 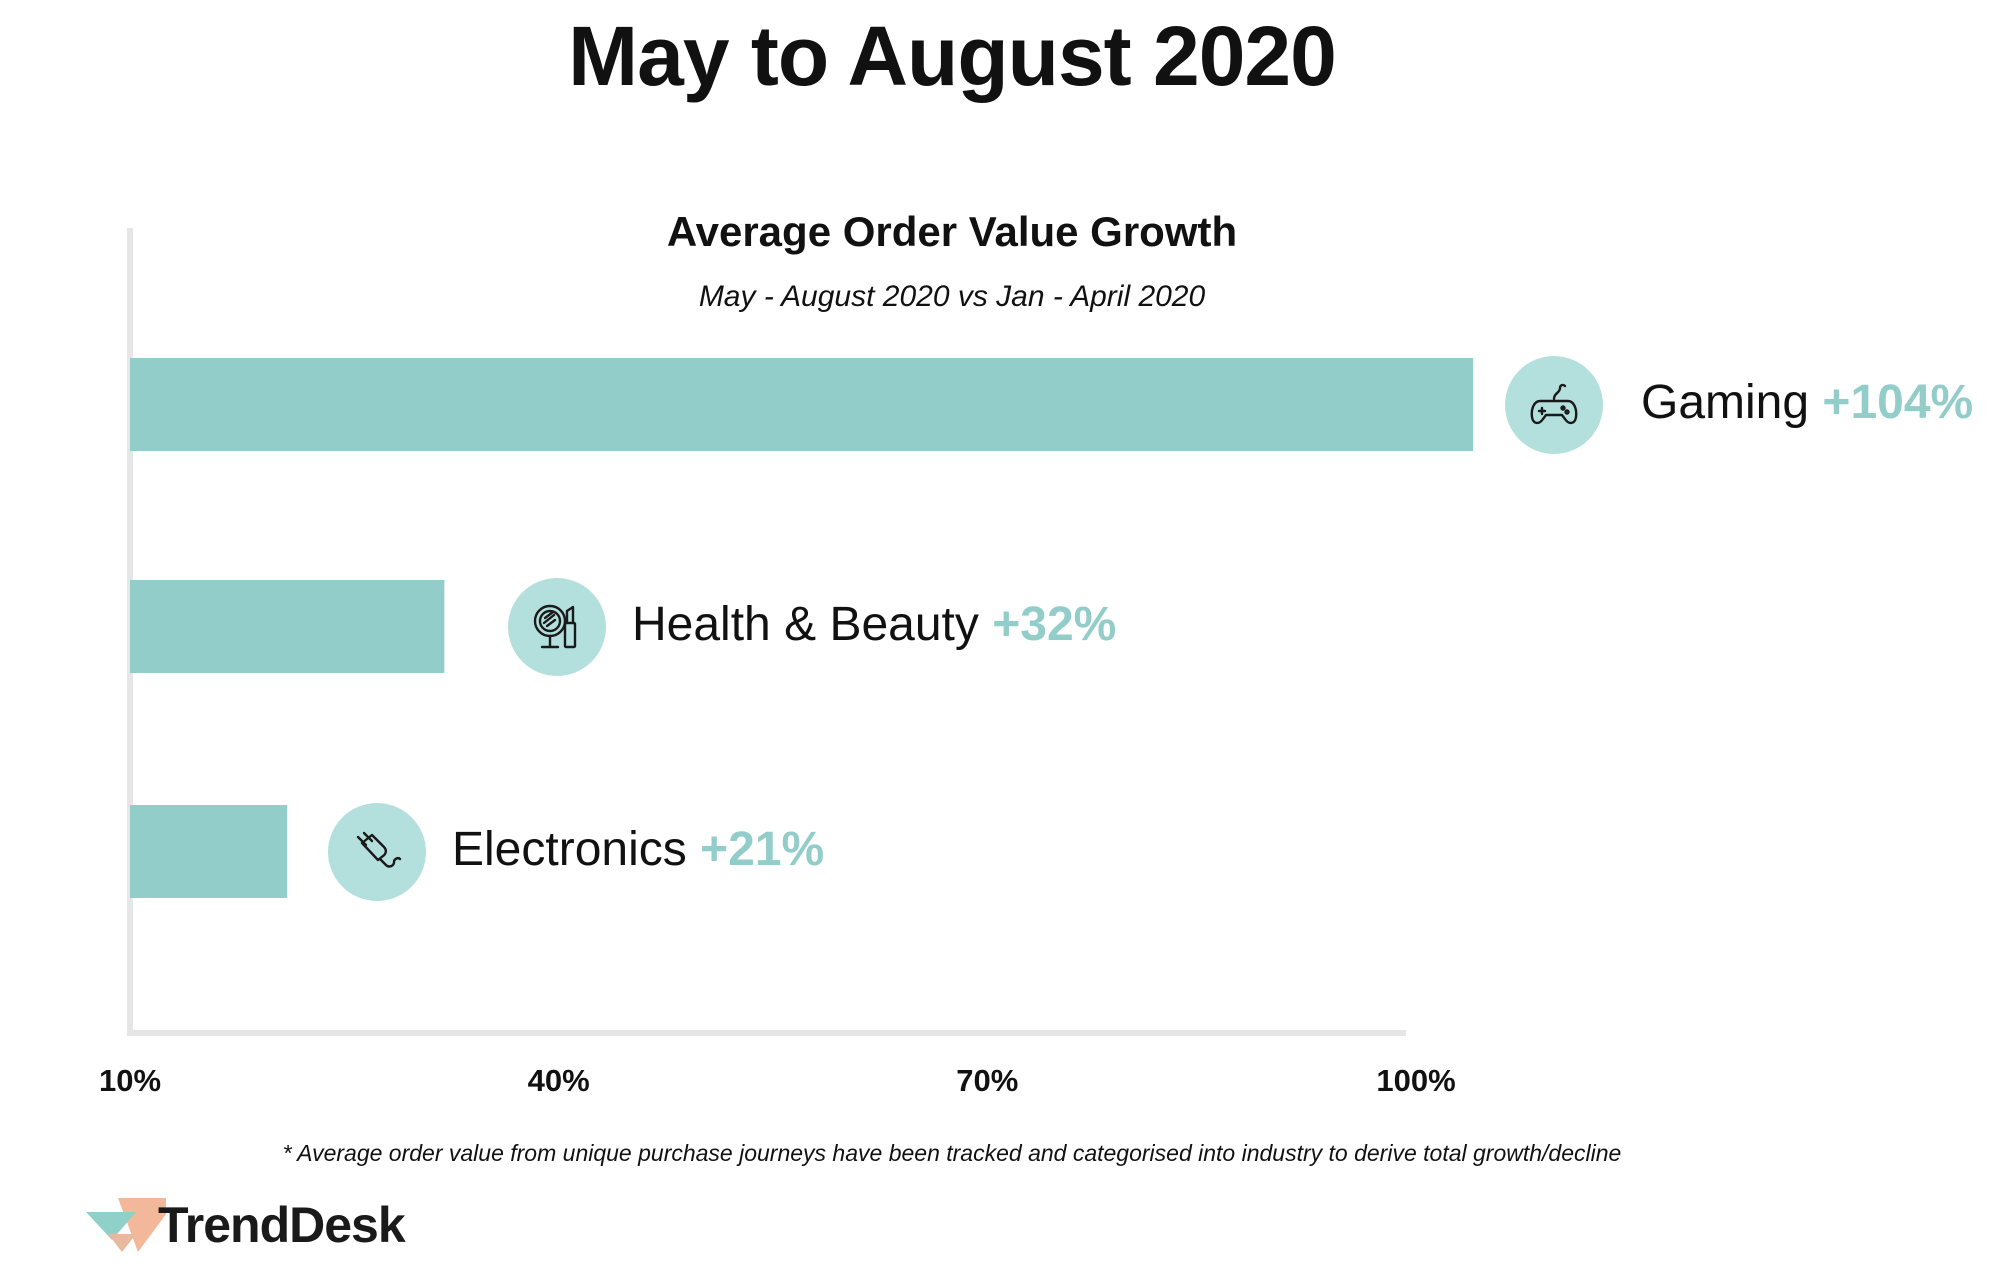 I want to click on gamepad-icon, so click(x=1554, y=404).